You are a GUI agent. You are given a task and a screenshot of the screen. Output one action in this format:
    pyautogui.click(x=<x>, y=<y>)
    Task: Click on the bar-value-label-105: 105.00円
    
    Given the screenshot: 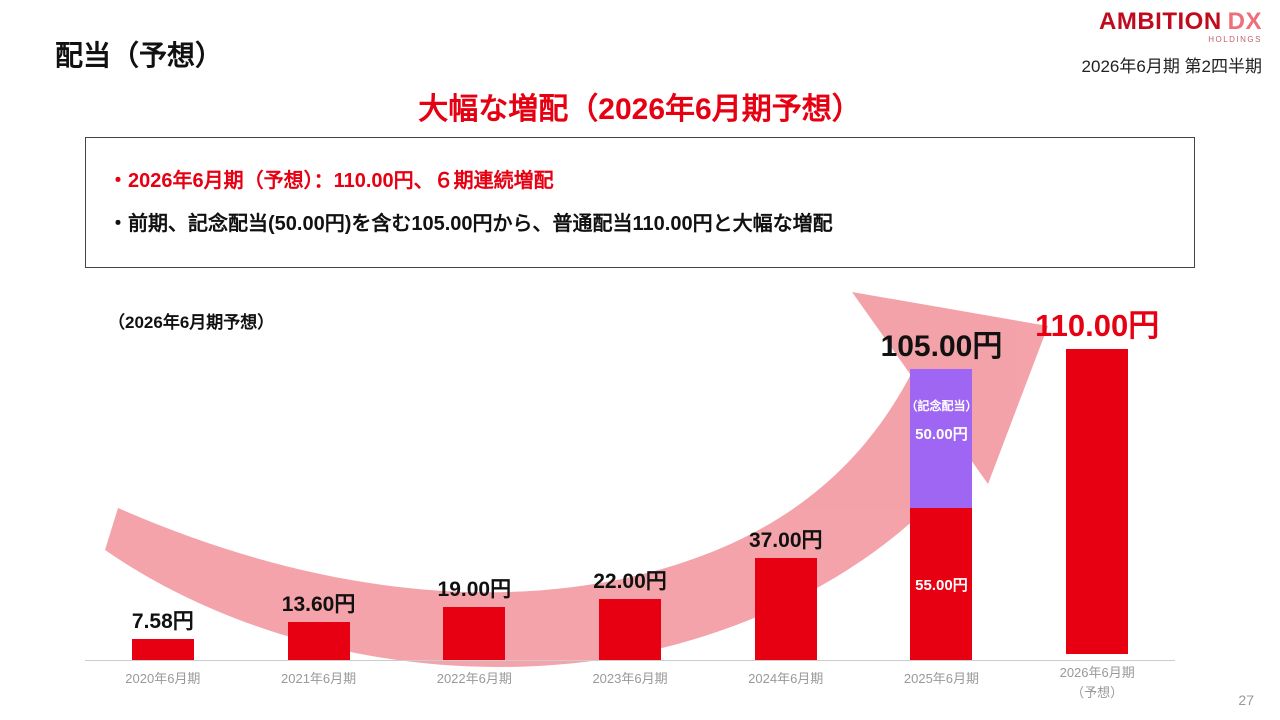 What is the action you would take?
    pyautogui.click(x=941, y=346)
    